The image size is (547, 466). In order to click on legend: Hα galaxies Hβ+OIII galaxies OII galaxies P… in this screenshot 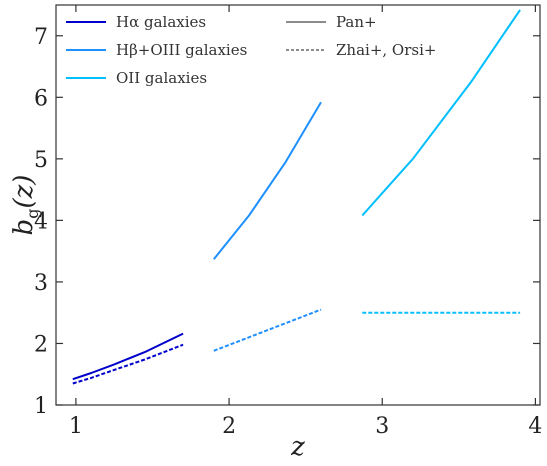, I will do `click(251, 50)`.